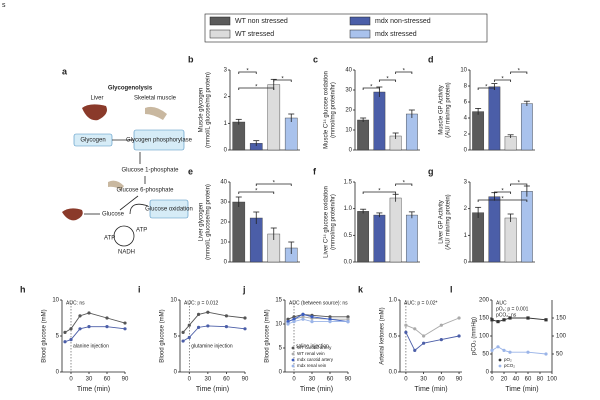  I want to click on panel-letter: e, so click(190, 171).